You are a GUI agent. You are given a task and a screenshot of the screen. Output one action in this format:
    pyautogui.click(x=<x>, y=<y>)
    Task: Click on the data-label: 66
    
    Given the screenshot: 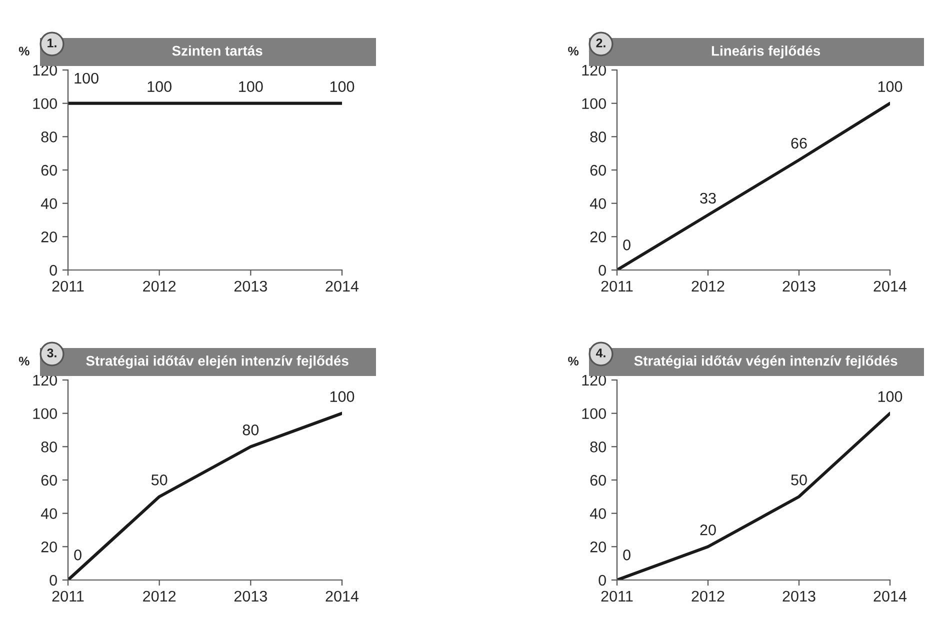 What is the action you would take?
    pyautogui.click(x=799, y=143)
    